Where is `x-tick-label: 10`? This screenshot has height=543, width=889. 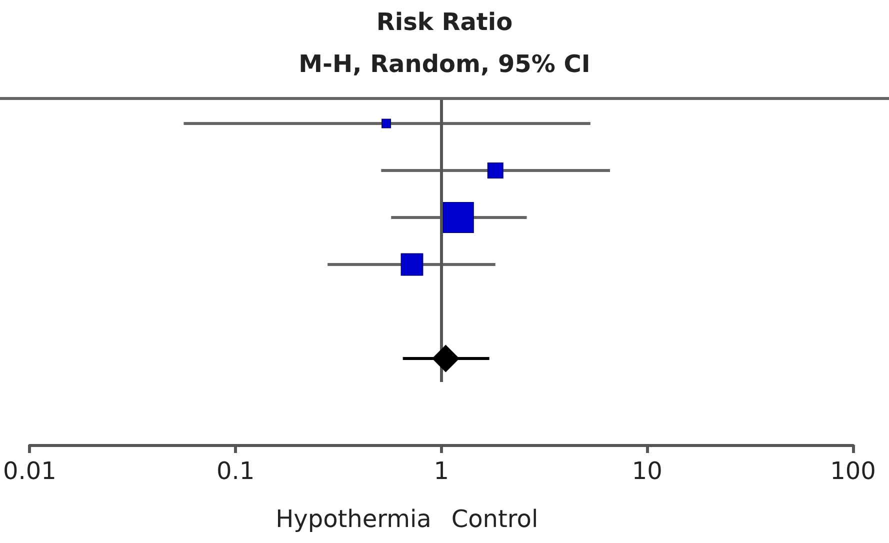 x-tick-label: 10 is located at coordinates (647, 471).